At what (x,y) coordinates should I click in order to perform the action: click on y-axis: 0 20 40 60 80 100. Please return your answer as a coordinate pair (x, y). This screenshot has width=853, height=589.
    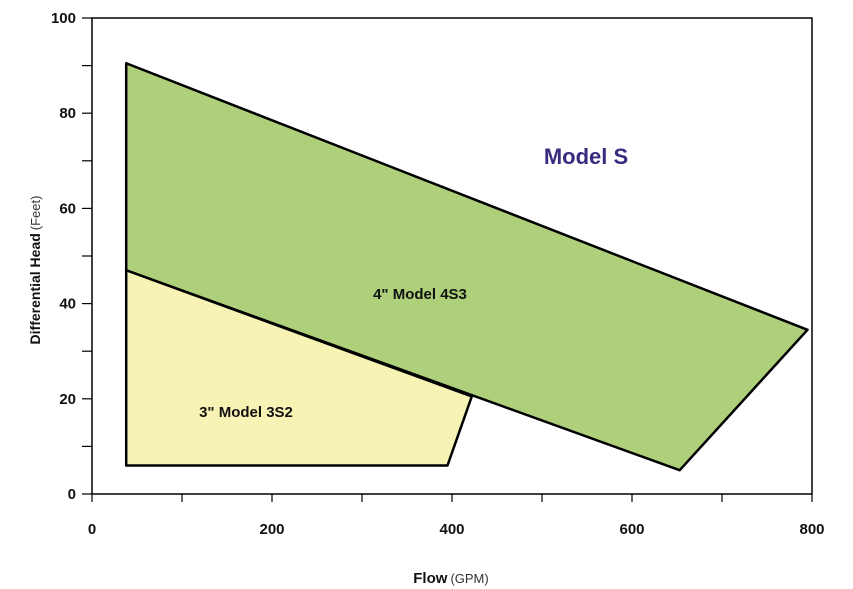
    Looking at the image, I should click on (71, 256).